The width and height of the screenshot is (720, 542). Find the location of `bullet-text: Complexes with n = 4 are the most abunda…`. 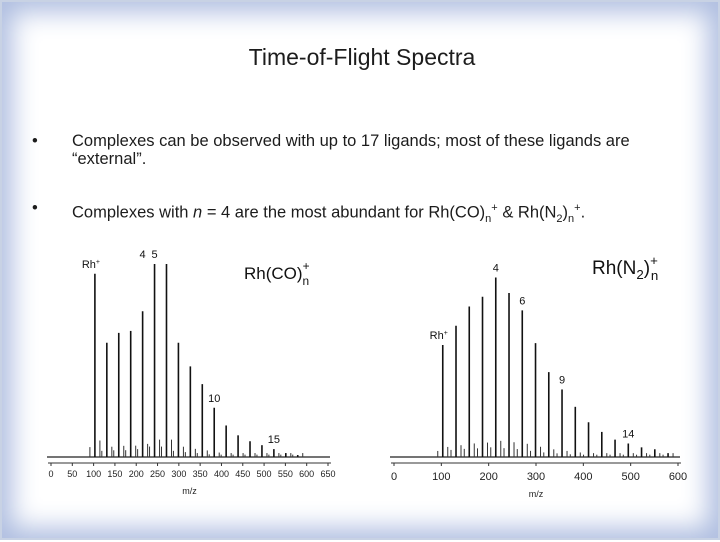

bullet-text: Complexes with n = 4 are the most abunda… is located at coordinates (389, 213).